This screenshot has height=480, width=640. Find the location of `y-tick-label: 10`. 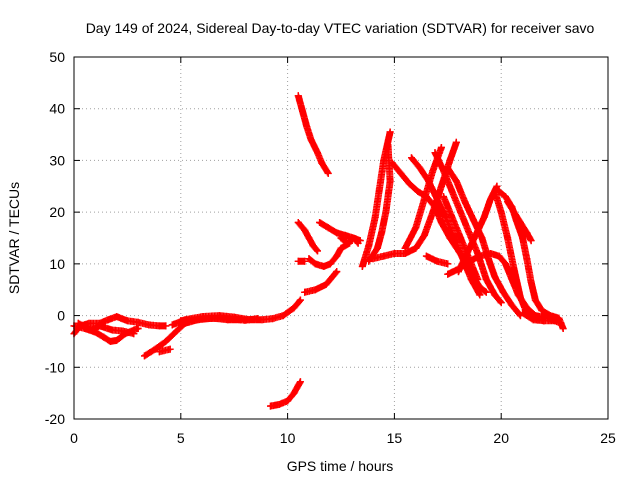

y-tick-label: 10 is located at coordinates (57, 264).